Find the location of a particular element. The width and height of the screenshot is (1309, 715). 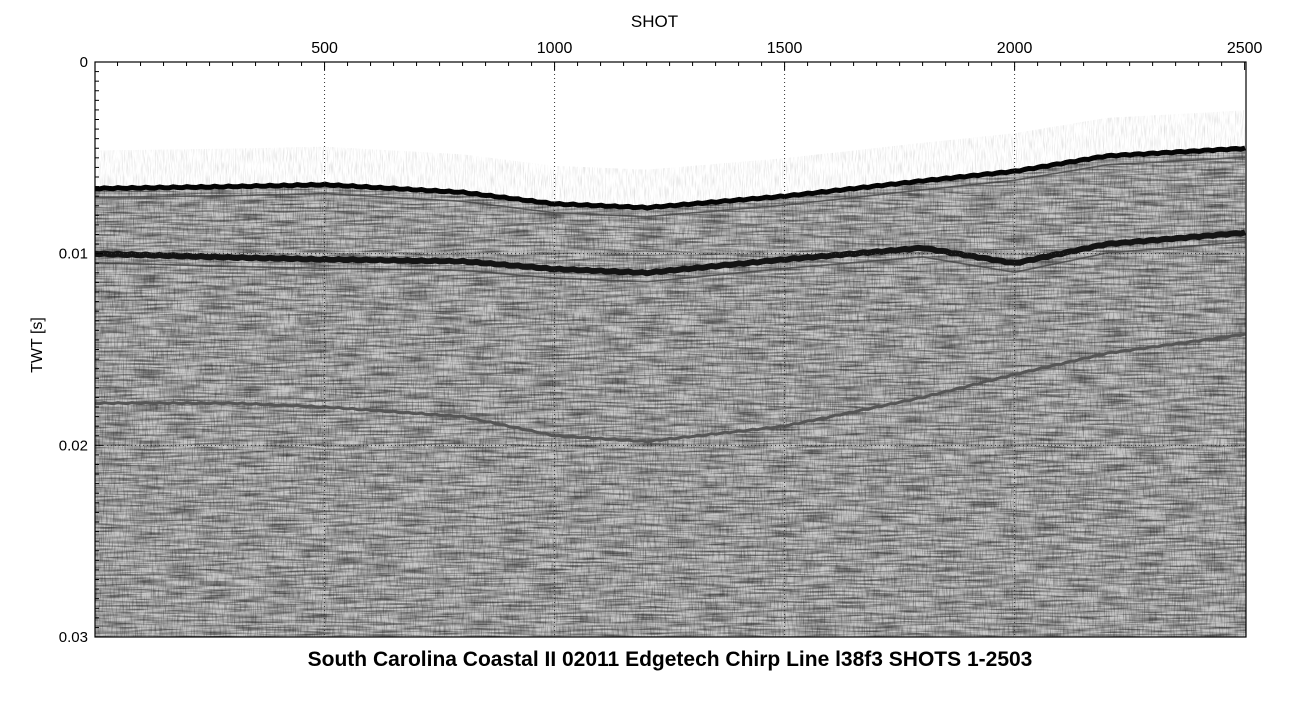

x-axis-title: SHOT is located at coordinates (654, 21).